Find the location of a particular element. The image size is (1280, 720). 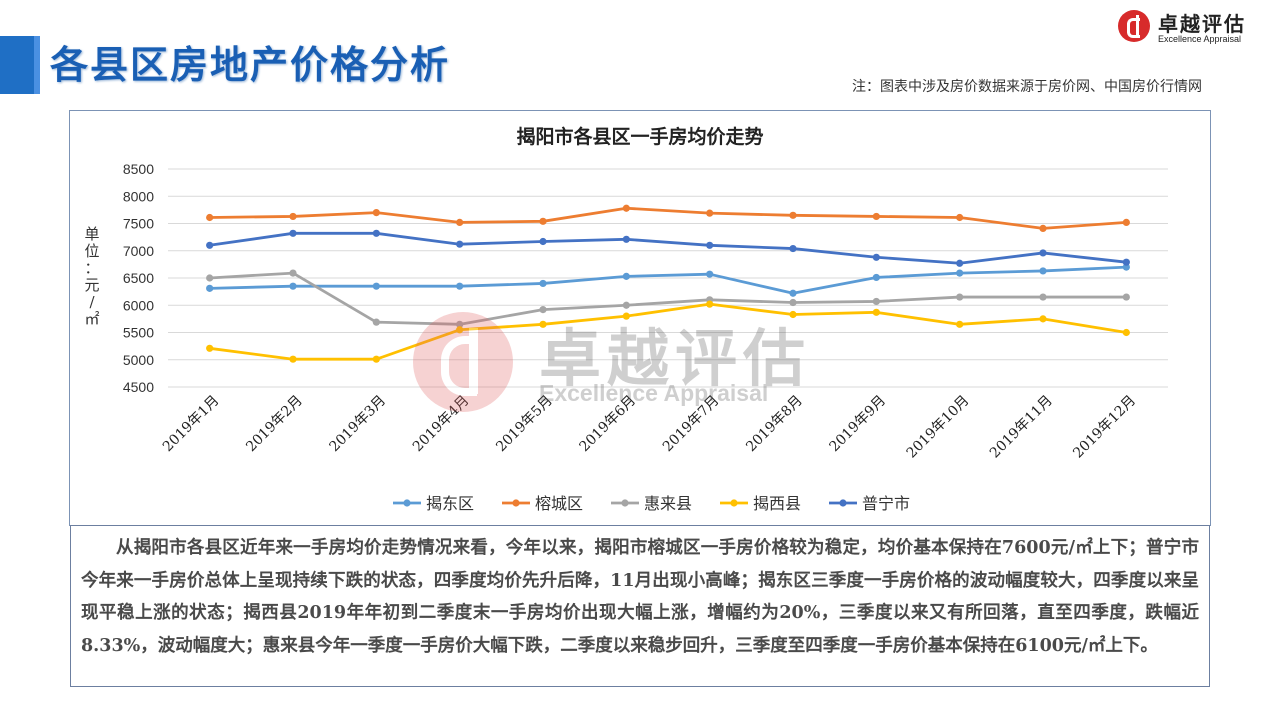

x-tick-label: 2019年6月 is located at coordinates (608, 424).